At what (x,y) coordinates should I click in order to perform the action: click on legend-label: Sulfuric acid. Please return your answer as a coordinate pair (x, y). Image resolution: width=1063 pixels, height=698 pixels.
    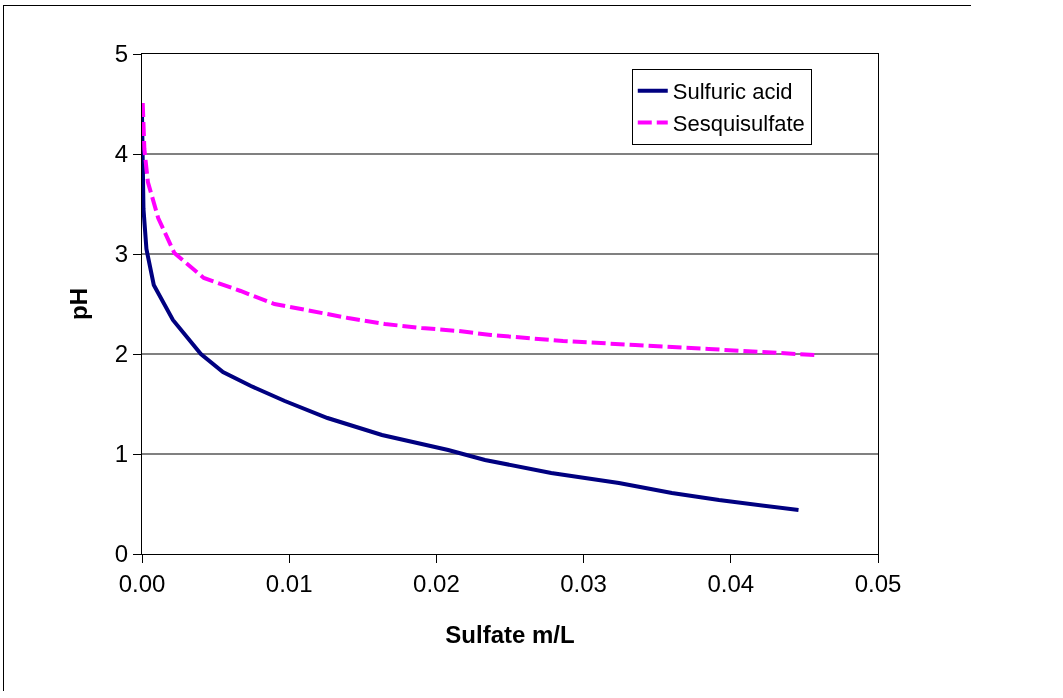
    Looking at the image, I should click on (732, 92).